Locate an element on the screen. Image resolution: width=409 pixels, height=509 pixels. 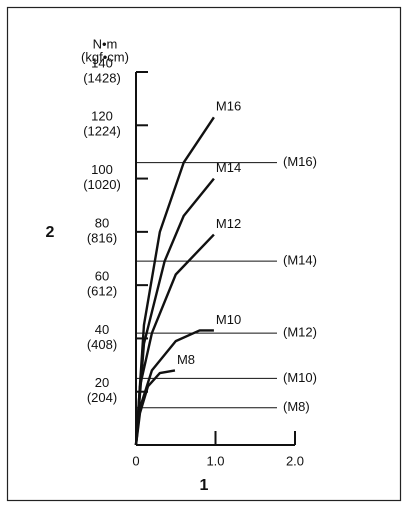
curve-label: M12 is located at coordinates (228, 223).